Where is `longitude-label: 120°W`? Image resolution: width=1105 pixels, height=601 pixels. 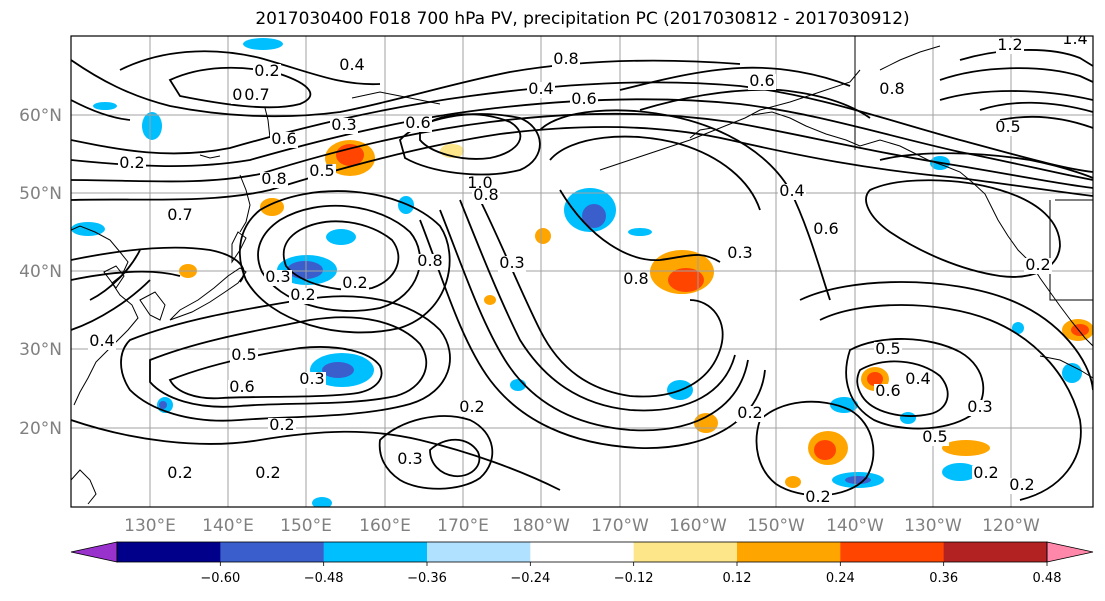
longitude-label: 120°W is located at coordinates (1011, 526).